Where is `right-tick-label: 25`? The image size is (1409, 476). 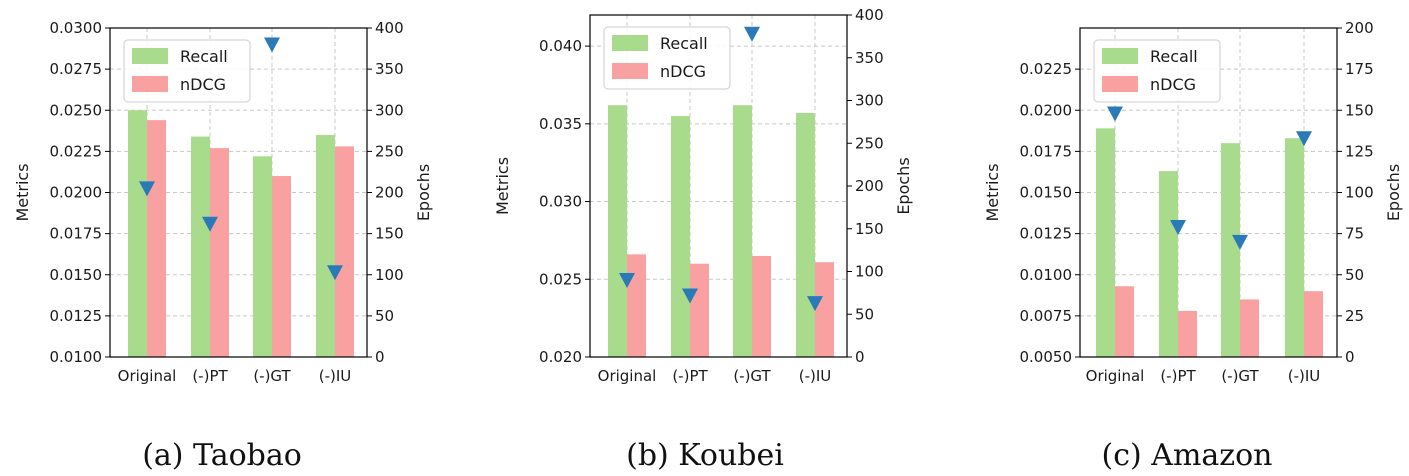 right-tick-label: 25 is located at coordinates (1354, 316).